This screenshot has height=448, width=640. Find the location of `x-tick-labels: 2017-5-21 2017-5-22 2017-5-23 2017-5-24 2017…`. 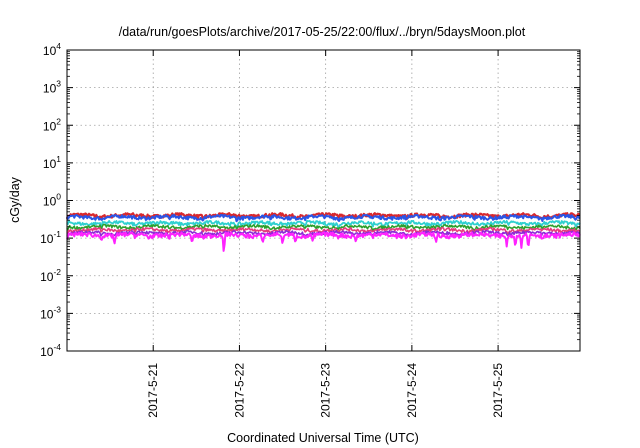

x-tick-labels: 2017-5-21 2017-5-22 2017-5-23 2017-5-24 2017… is located at coordinates (325, 390).